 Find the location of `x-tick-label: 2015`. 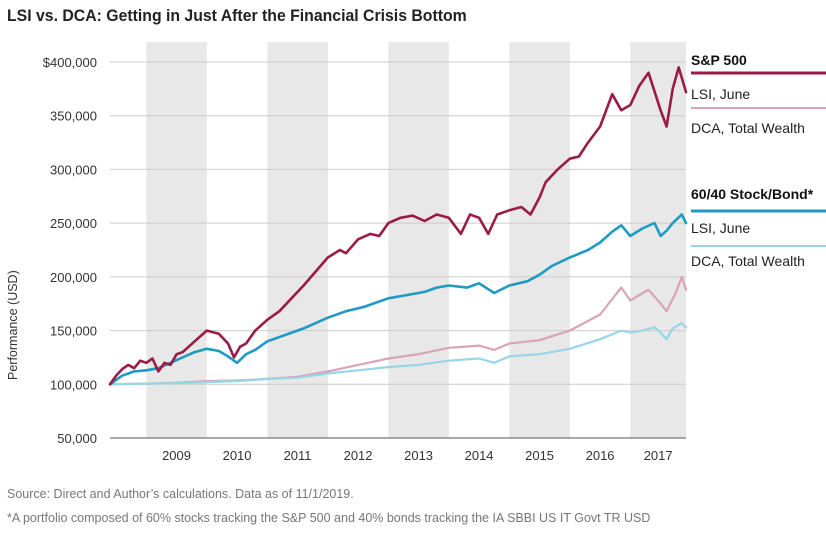

x-tick-label: 2015 is located at coordinates (539, 455).